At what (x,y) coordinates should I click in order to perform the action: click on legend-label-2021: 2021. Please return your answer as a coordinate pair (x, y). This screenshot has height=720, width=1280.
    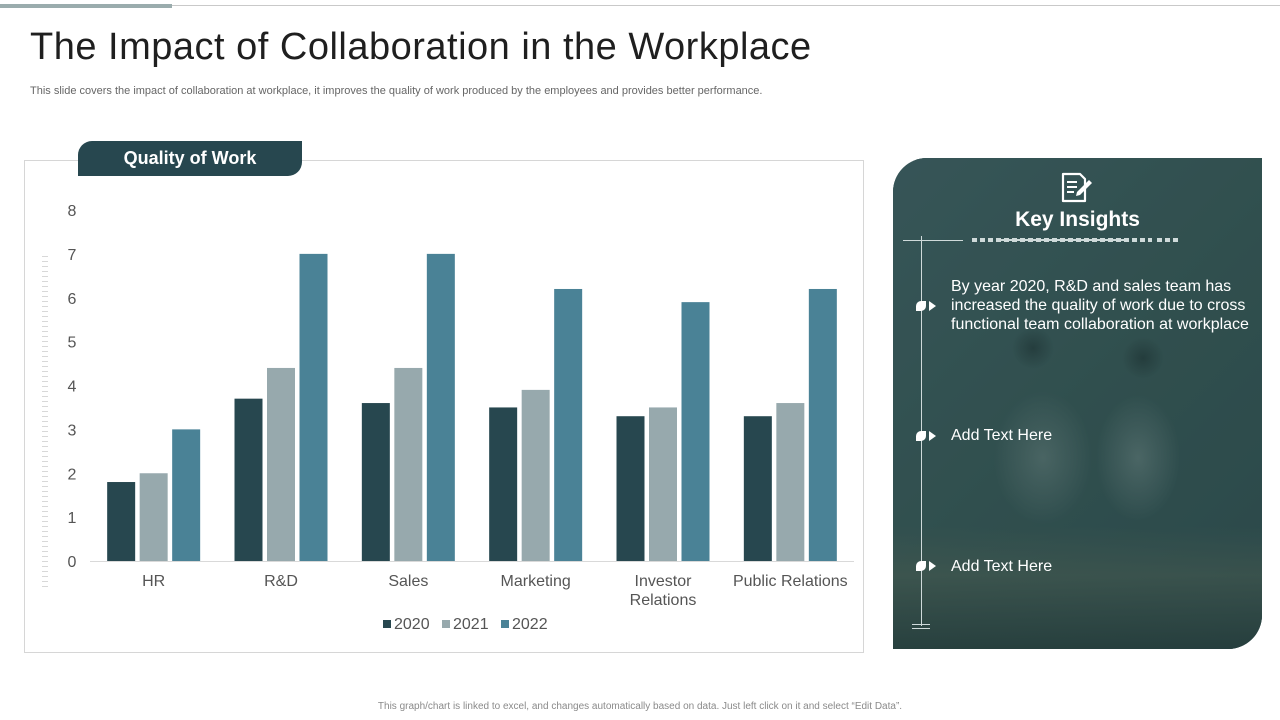
    Looking at the image, I should click on (471, 624).